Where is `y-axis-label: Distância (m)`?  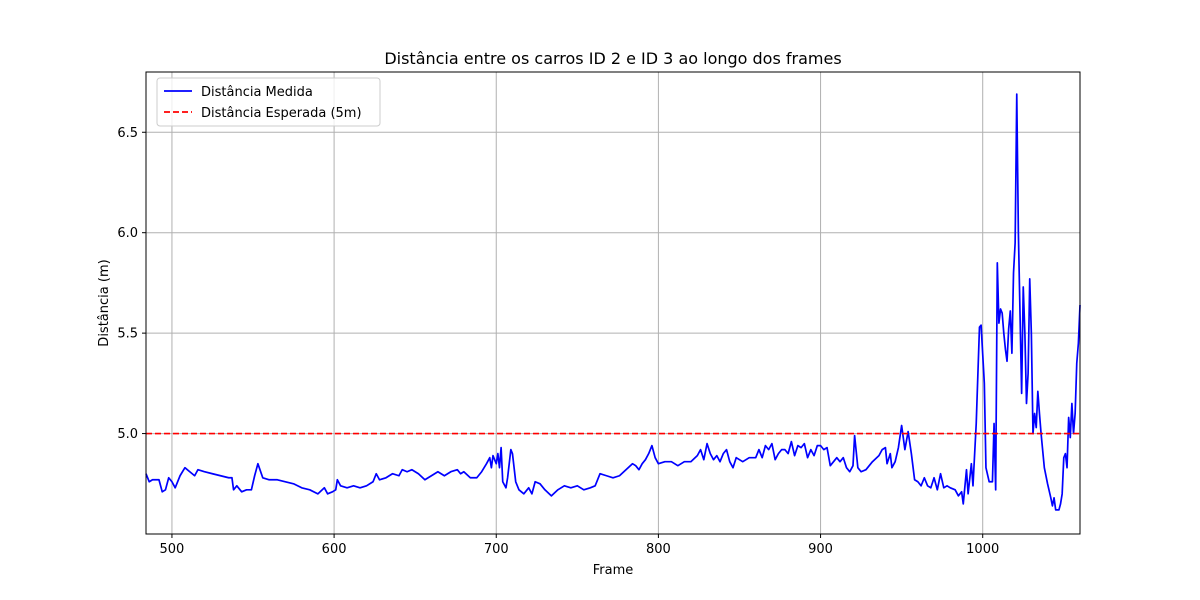
y-axis-label: Distância (m) is located at coordinates (104, 302).